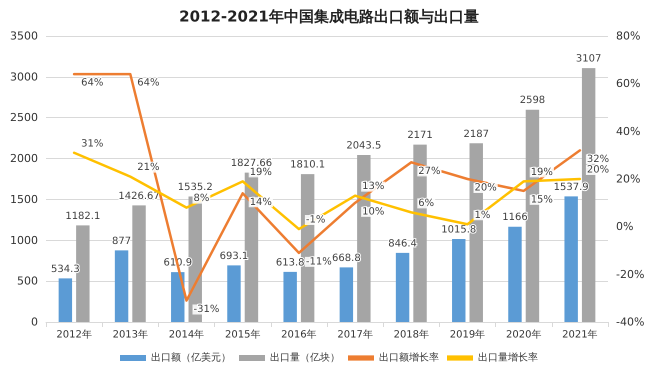  What do you see at coordinates (628, 131) in the screenshot?
I see `y2-tick-label: 40%` at bounding box center [628, 131].